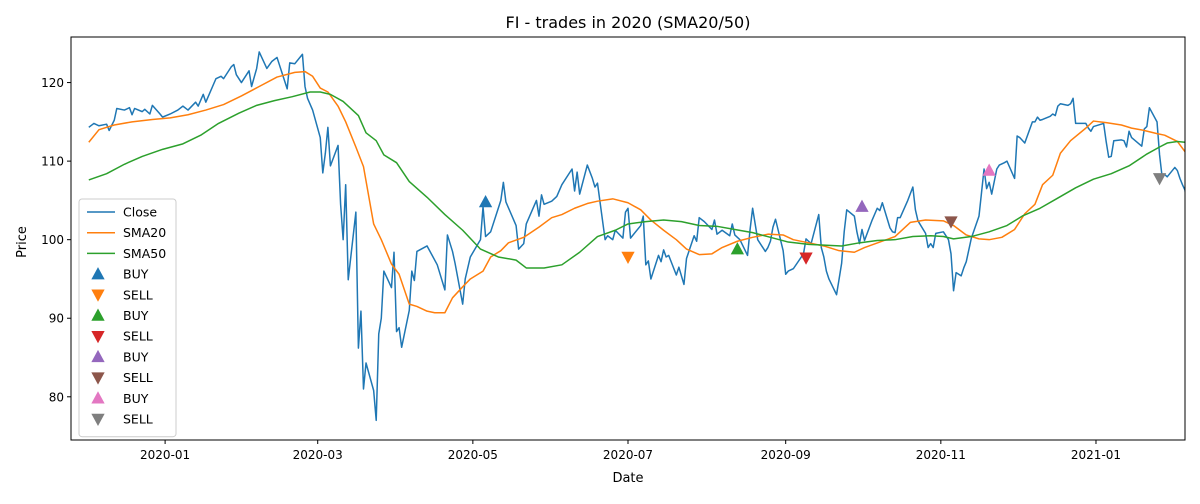 This screenshot has height=504, width=1200. What do you see at coordinates (628, 22) in the screenshot?
I see `chart-title: FI - trades in 2020 (SMA20/50)` at bounding box center [628, 22].